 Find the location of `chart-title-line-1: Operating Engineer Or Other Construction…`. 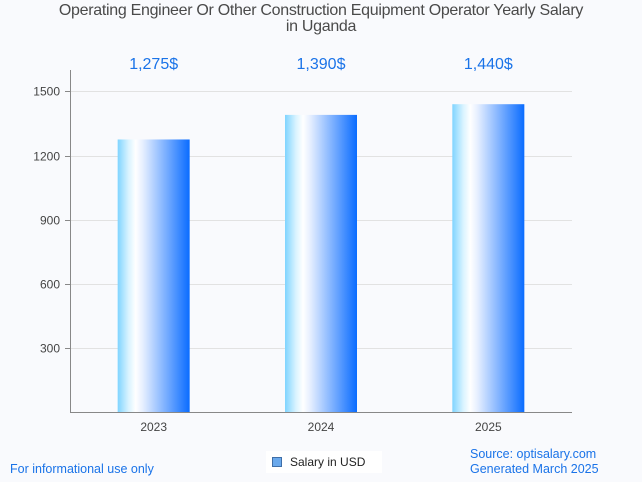

chart-title-line-1: Operating Engineer Or Other Construction… is located at coordinates (321, 10).